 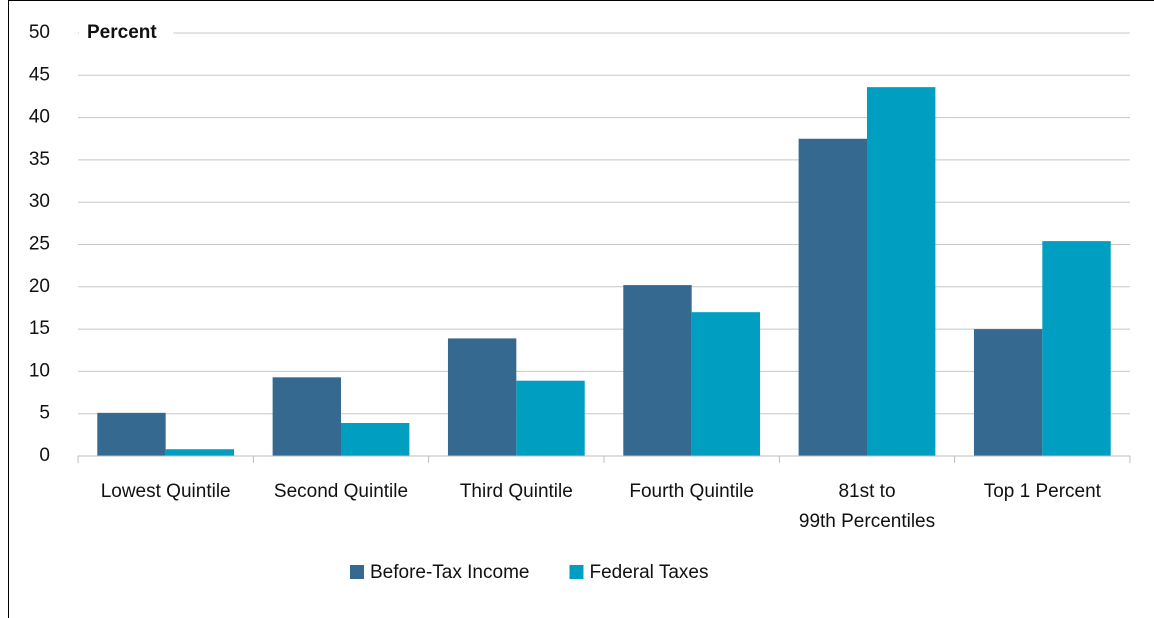 What do you see at coordinates (449, 572) in the screenshot?
I see `legend-label: Before-Tax Income` at bounding box center [449, 572].